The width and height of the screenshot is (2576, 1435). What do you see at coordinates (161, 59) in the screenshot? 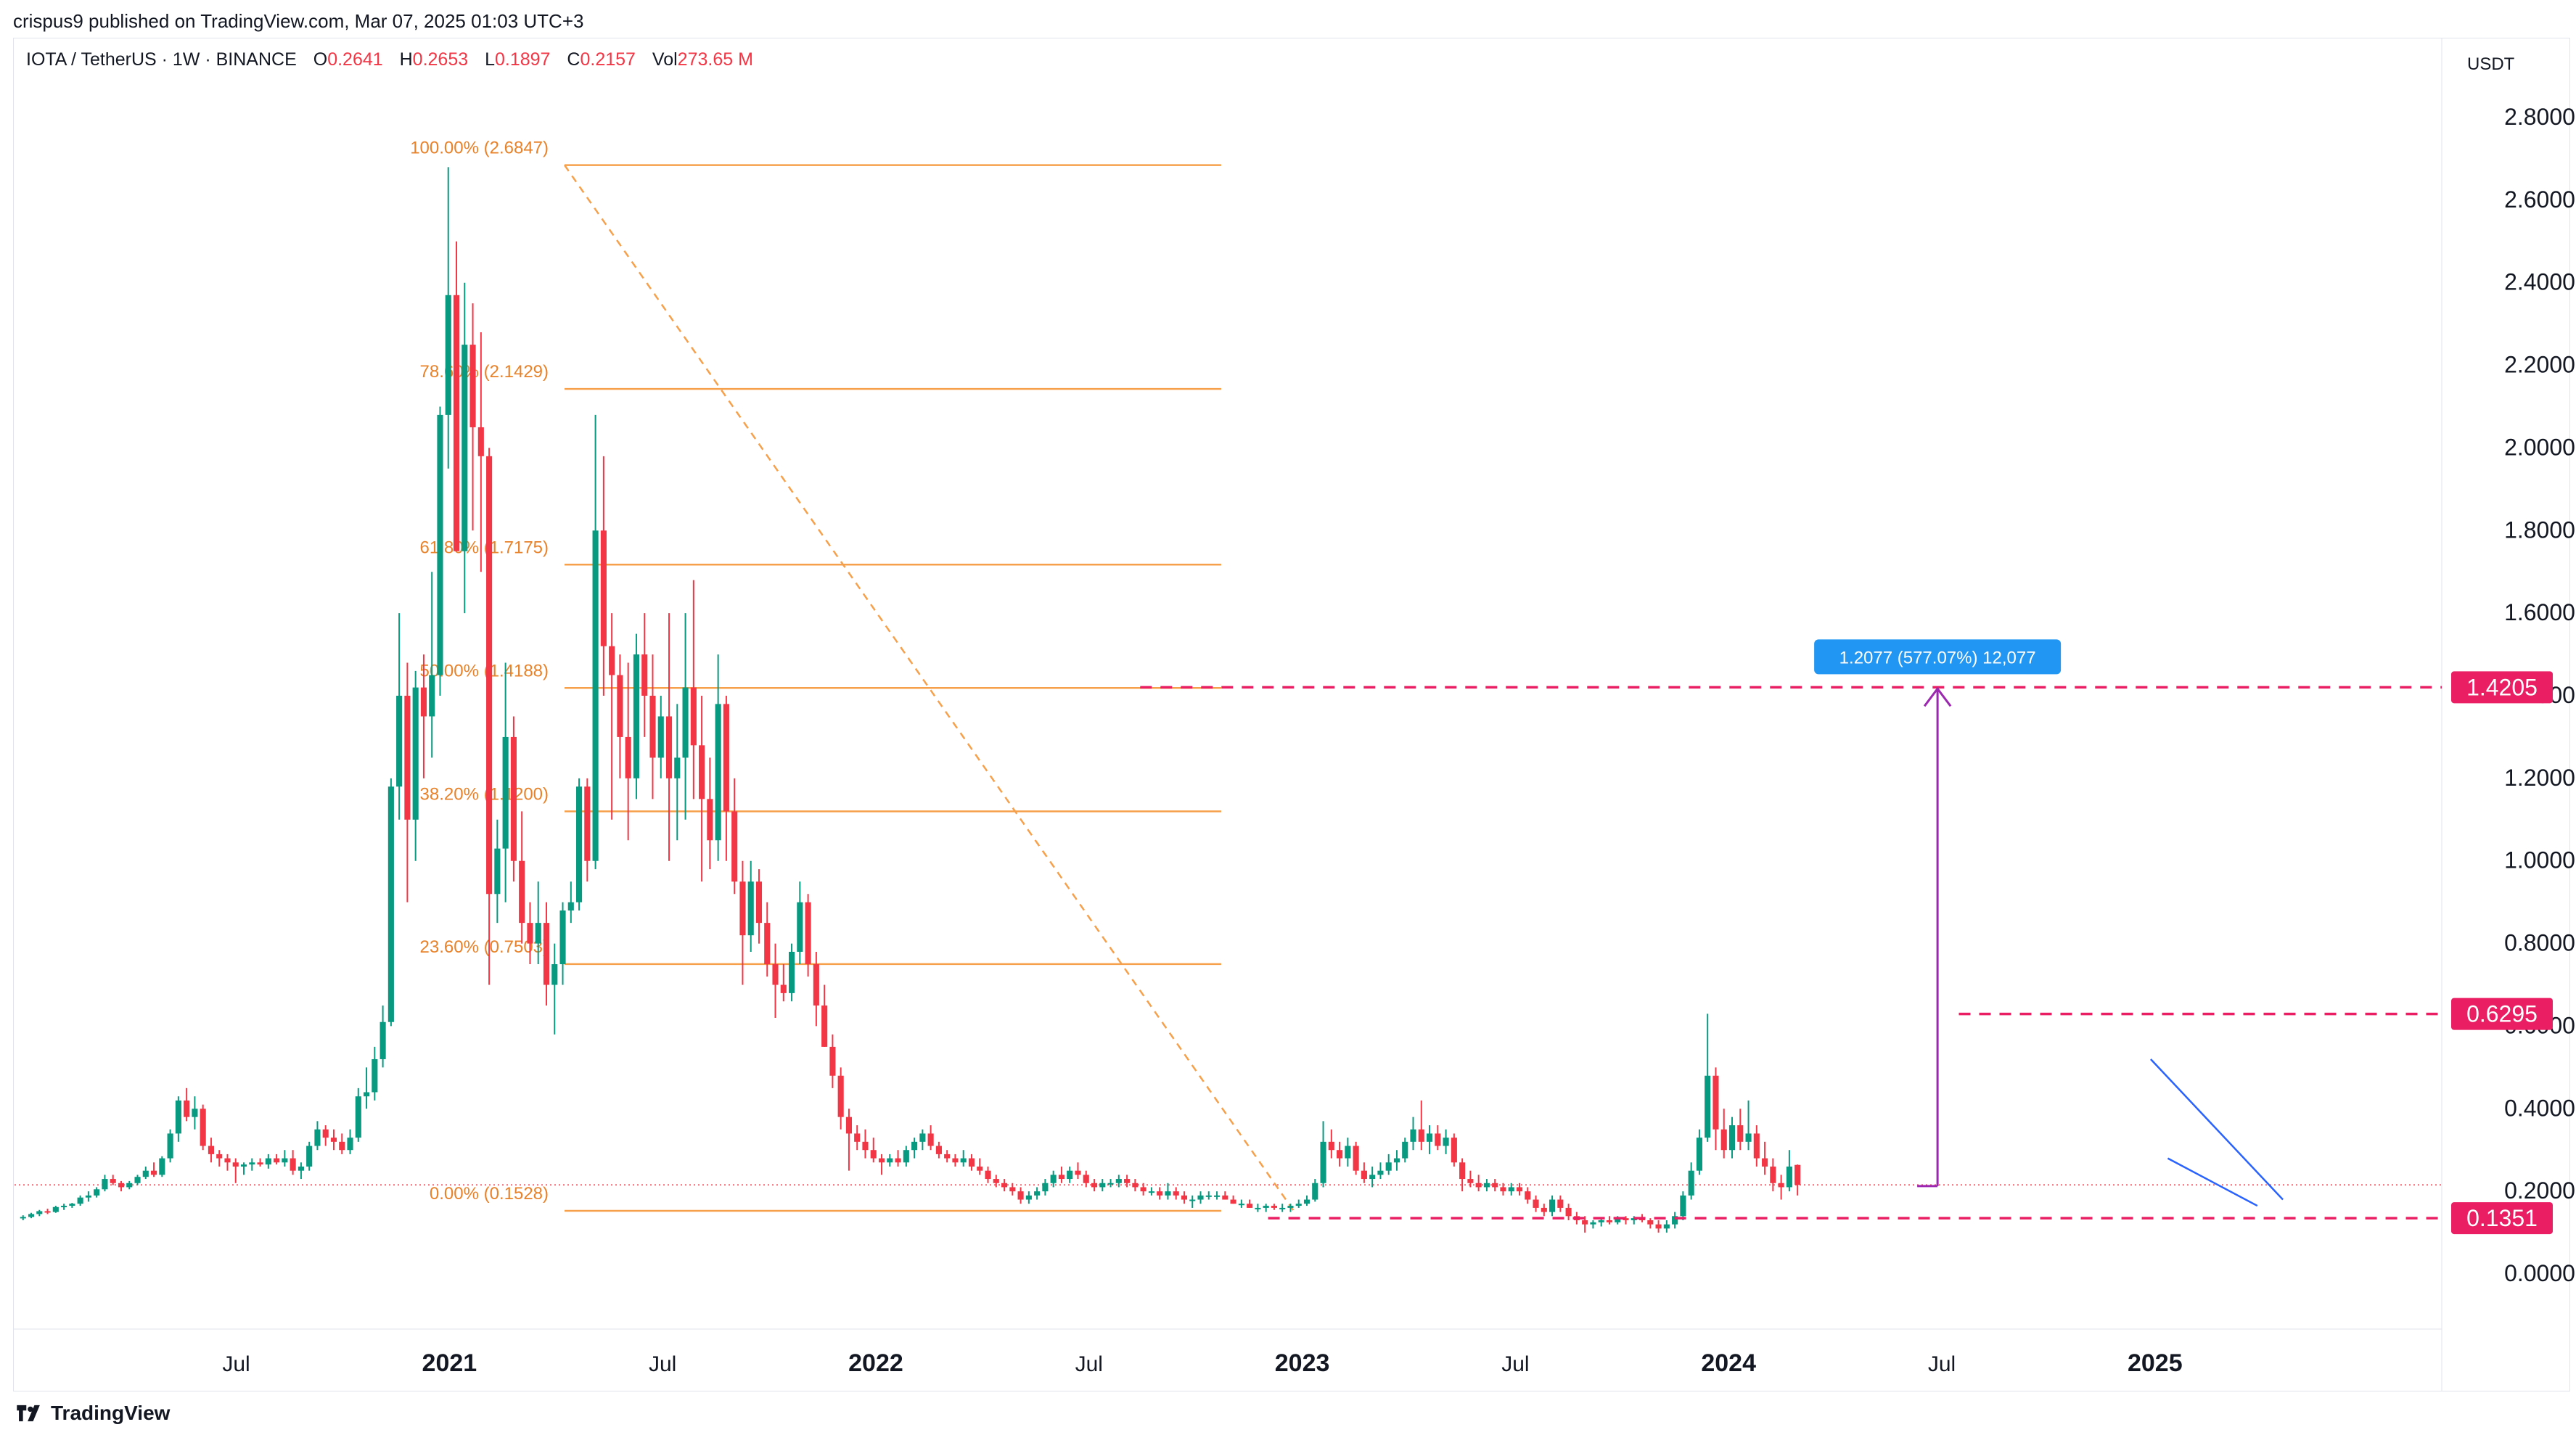
I see `symbol-name: IOTA / TetherUS · 1W · BINANCE` at bounding box center [161, 59].